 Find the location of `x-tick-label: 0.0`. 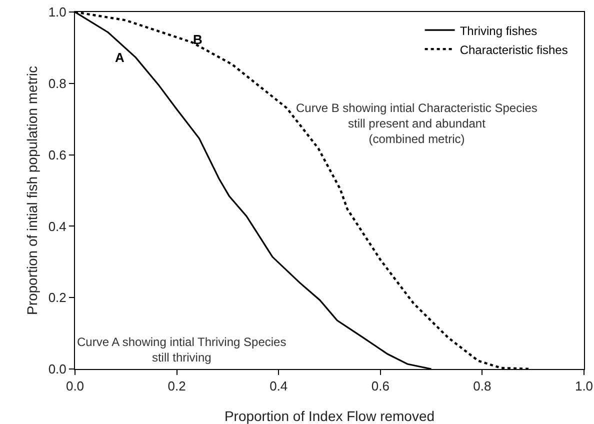

x-tick-label: 0.0 is located at coordinates (75, 386).